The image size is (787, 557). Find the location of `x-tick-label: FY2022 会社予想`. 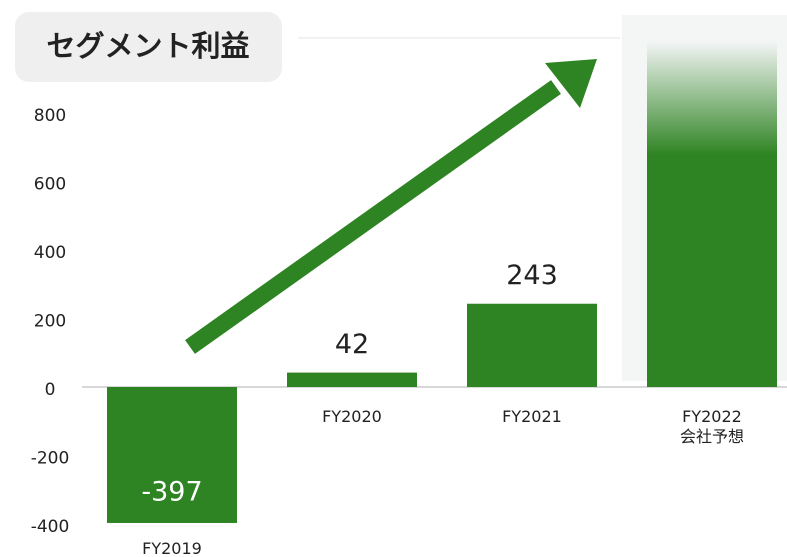

x-tick-label: FY2022 会社予想 is located at coordinates (712, 425).